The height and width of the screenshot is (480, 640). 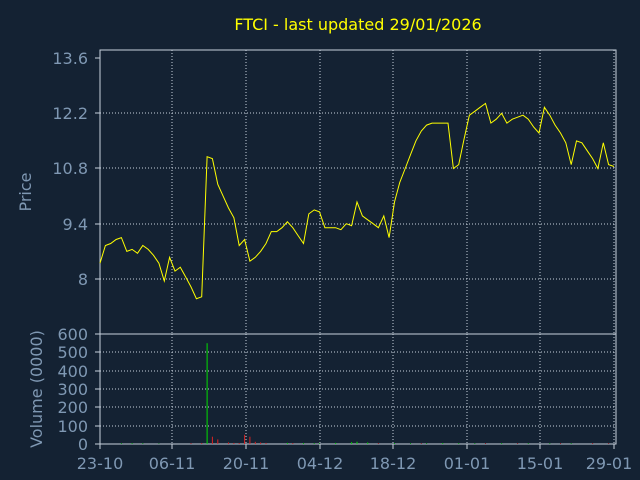 I want to click on price-tick-label: 10.8, so click(x=70, y=168).